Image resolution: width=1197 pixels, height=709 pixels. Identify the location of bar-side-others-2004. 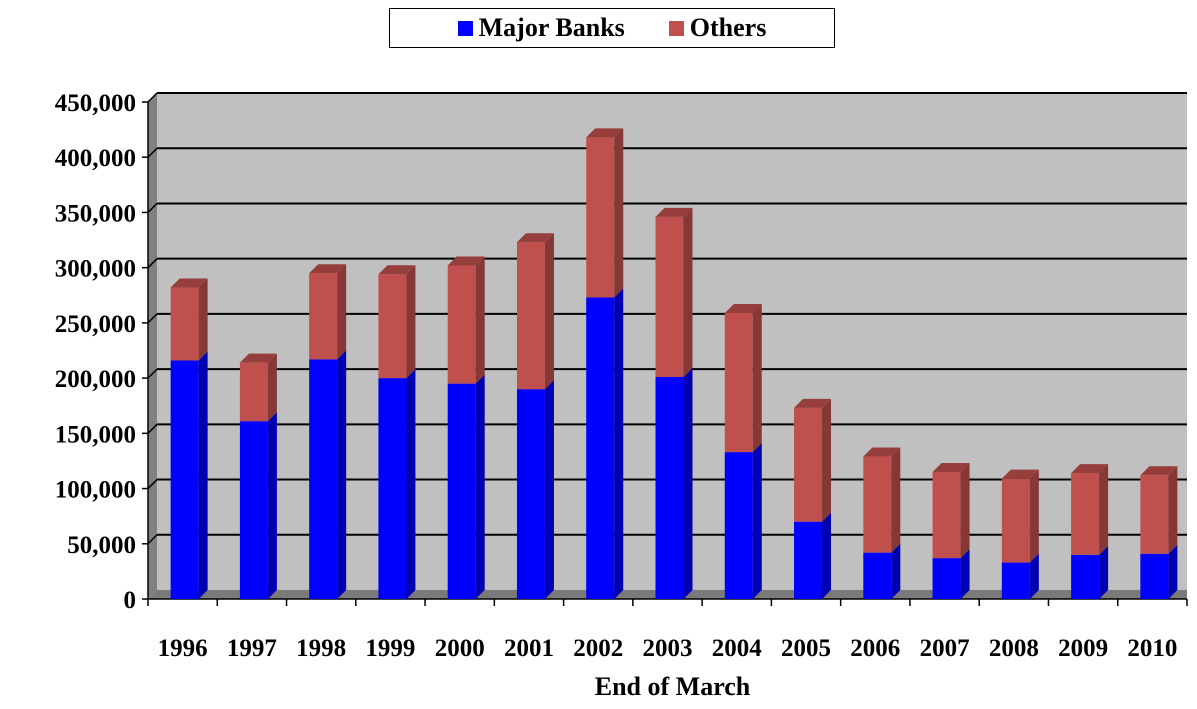
(757, 378).